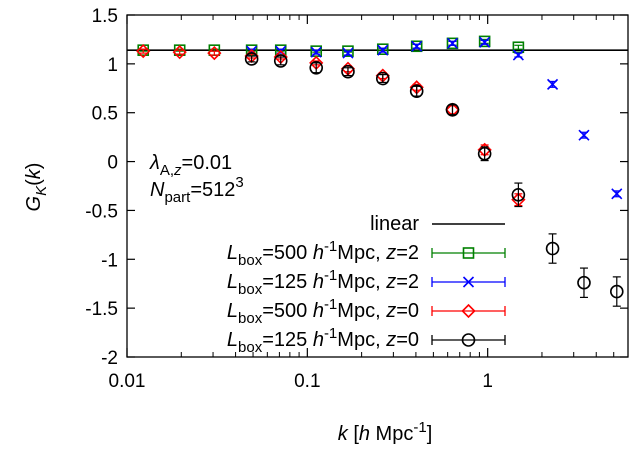 The height and width of the screenshot is (450, 643). What do you see at coordinates (112, 163) in the screenshot?
I see `y-tick-label: 0` at bounding box center [112, 163].